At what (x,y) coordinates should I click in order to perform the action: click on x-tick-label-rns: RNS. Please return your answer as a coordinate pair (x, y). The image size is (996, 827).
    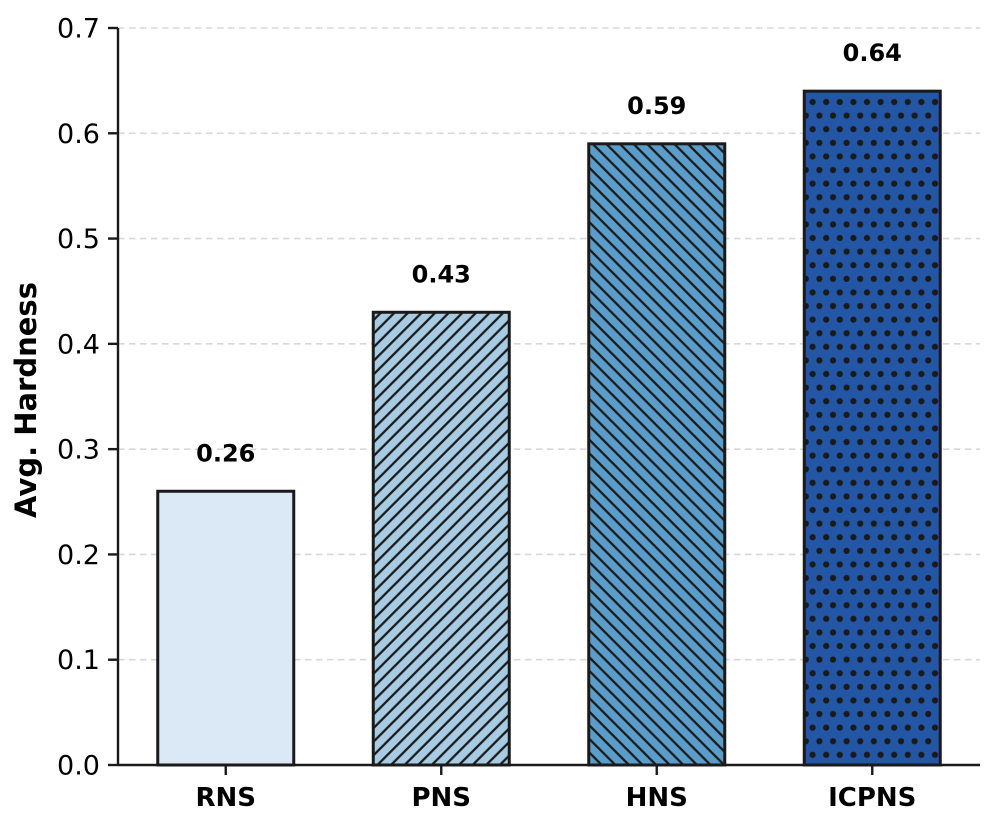
    Looking at the image, I should click on (225, 798).